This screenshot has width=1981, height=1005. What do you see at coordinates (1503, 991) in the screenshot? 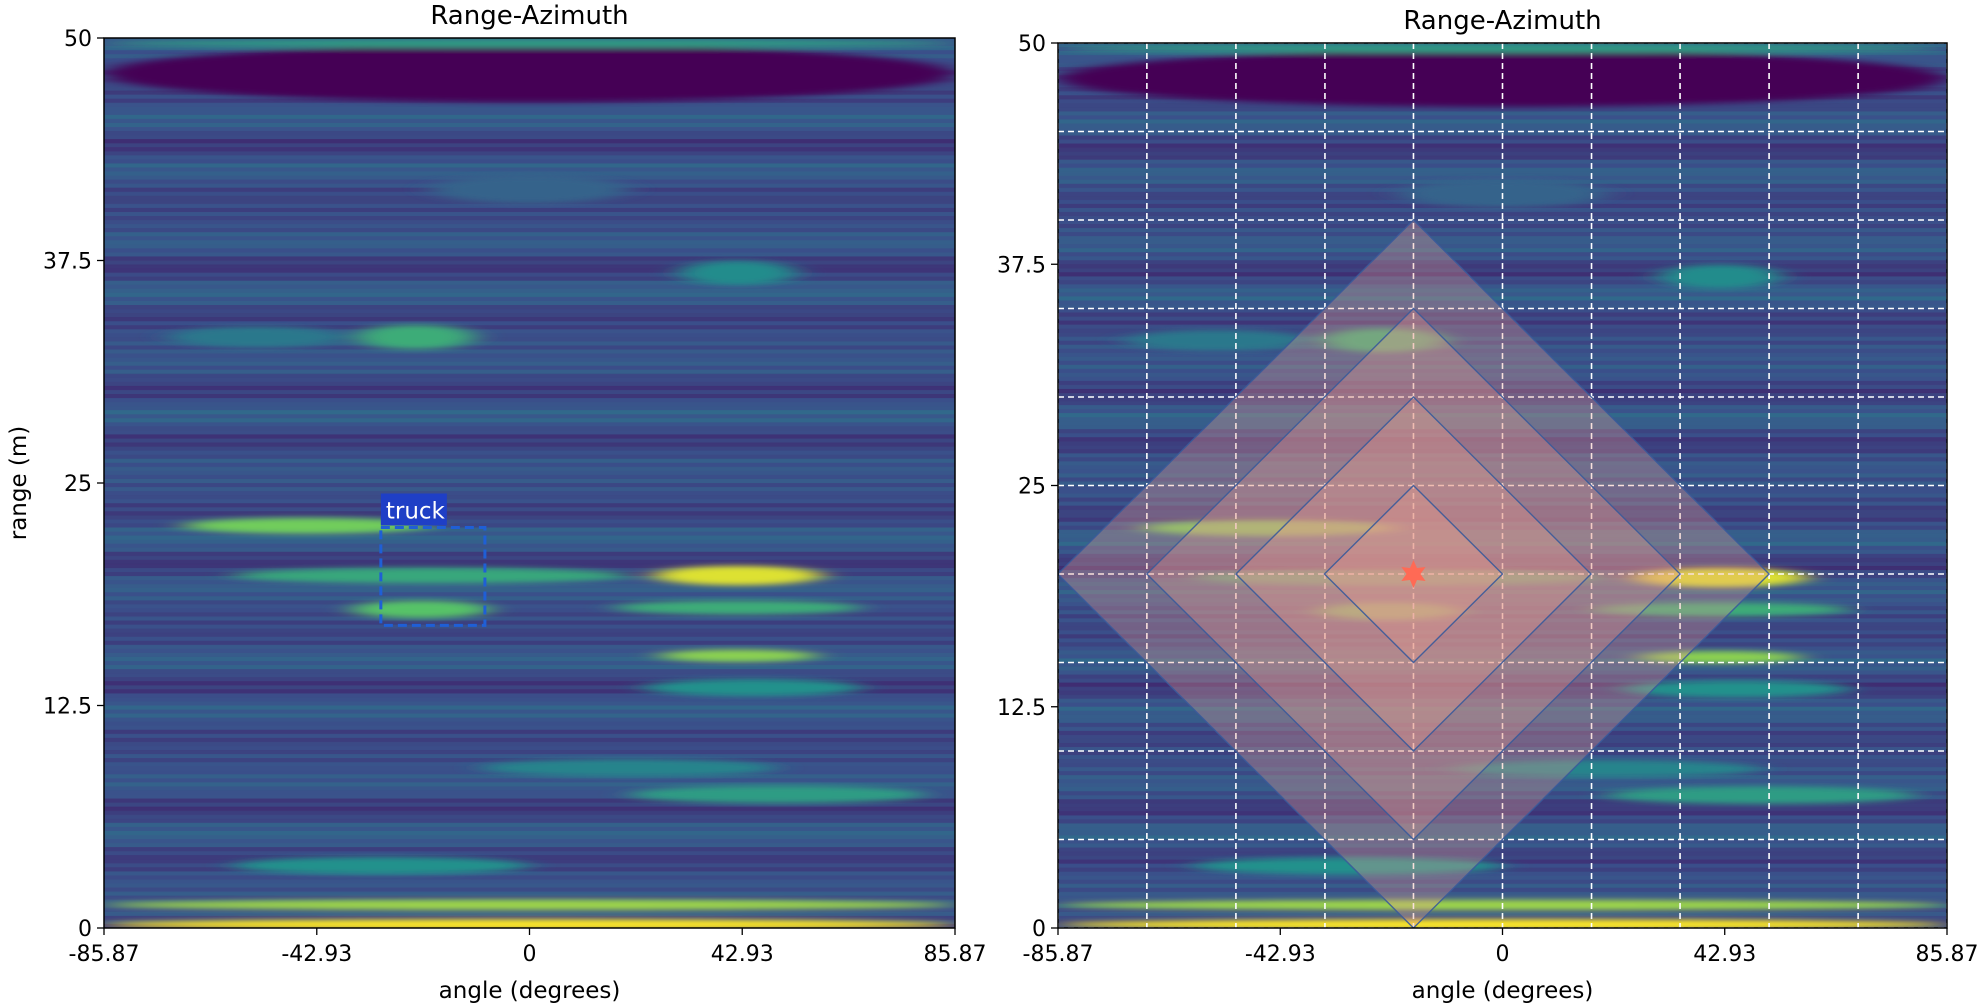
I see `right-x-axis-label: angle (degrees)` at bounding box center [1503, 991].